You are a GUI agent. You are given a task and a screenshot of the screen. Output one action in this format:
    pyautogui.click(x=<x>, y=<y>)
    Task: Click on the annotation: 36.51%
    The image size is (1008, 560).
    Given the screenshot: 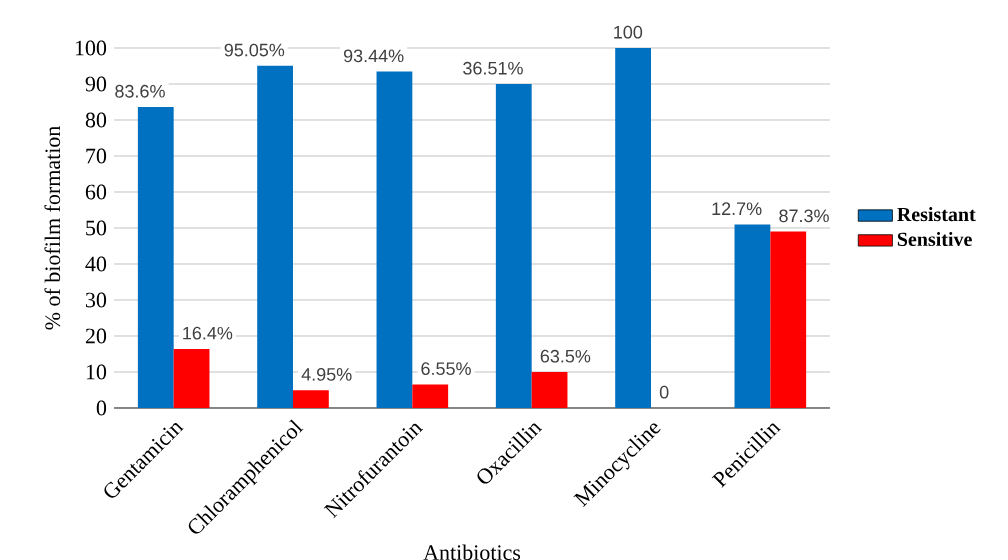 What is the action you would take?
    pyautogui.click(x=493, y=68)
    